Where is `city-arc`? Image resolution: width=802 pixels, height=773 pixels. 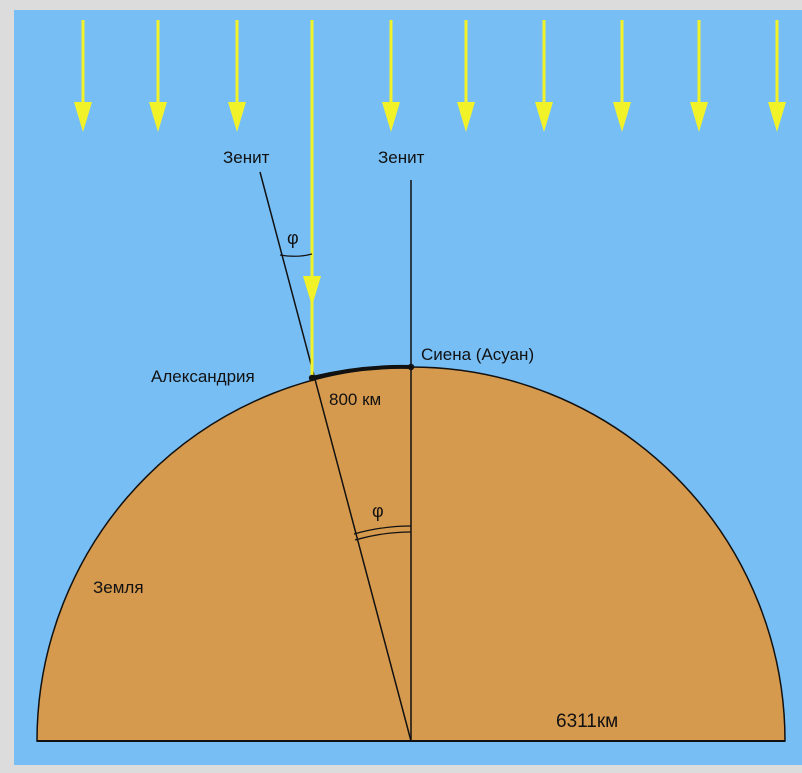 city-arc is located at coordinates (361, 372).